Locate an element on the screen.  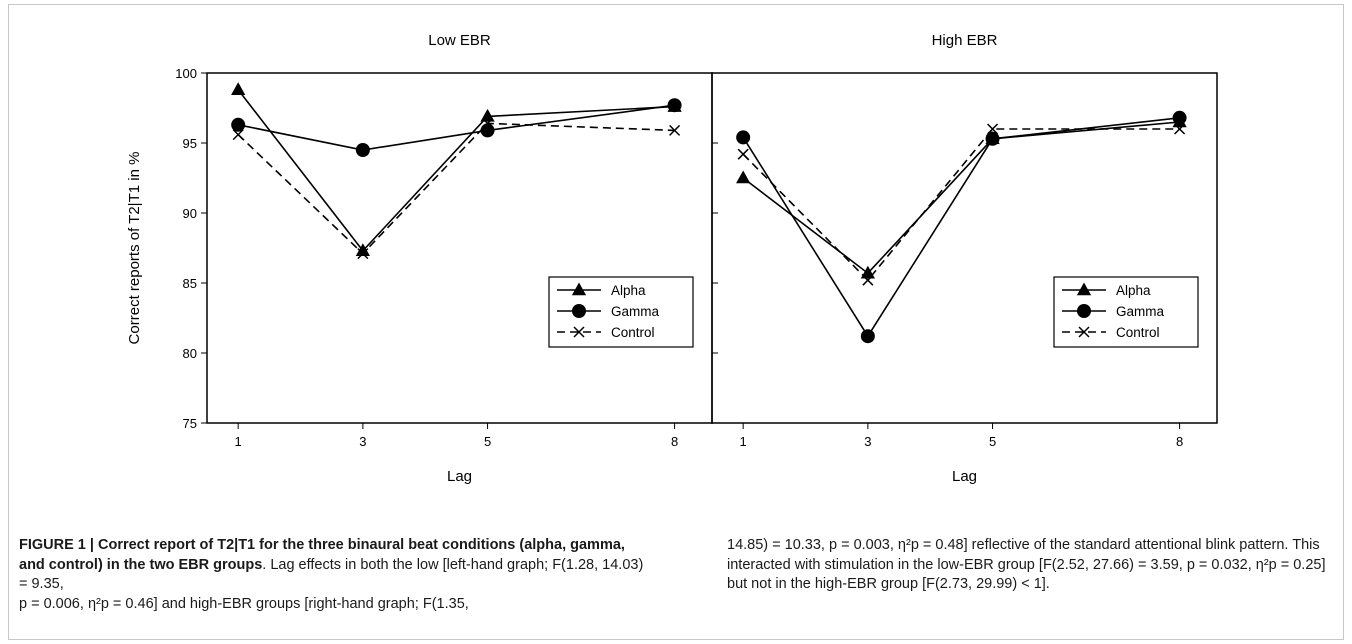
caption-stat: F(2.73, 29.99) < 1 is located at coordinates (984, 584).